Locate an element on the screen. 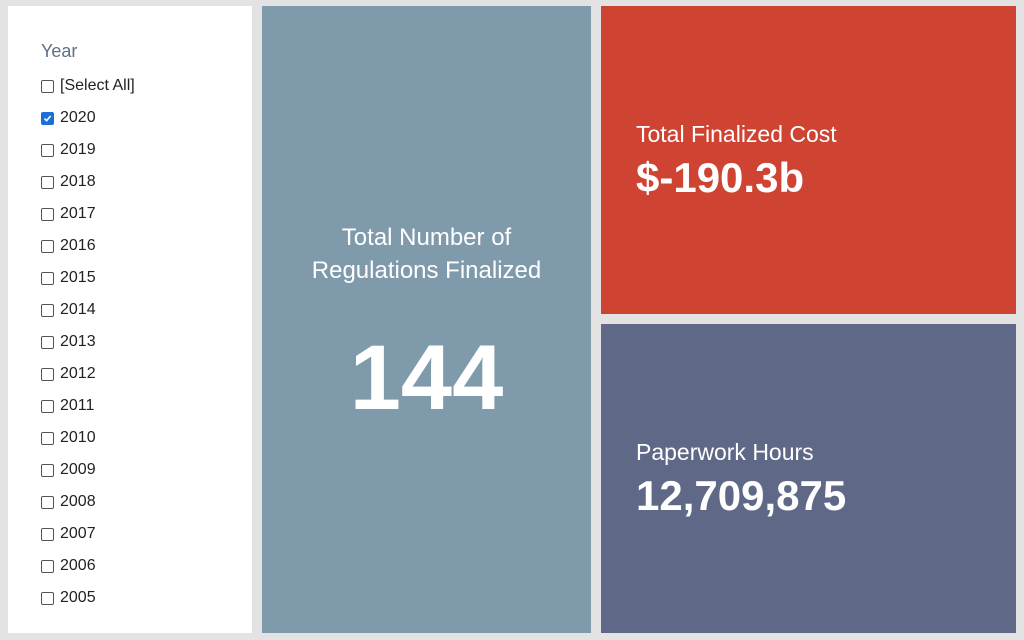 Image resolution: width=1024 pixels, height=640 pixels. filter-item-2007: 2007 is located at coordinates (88, 534).